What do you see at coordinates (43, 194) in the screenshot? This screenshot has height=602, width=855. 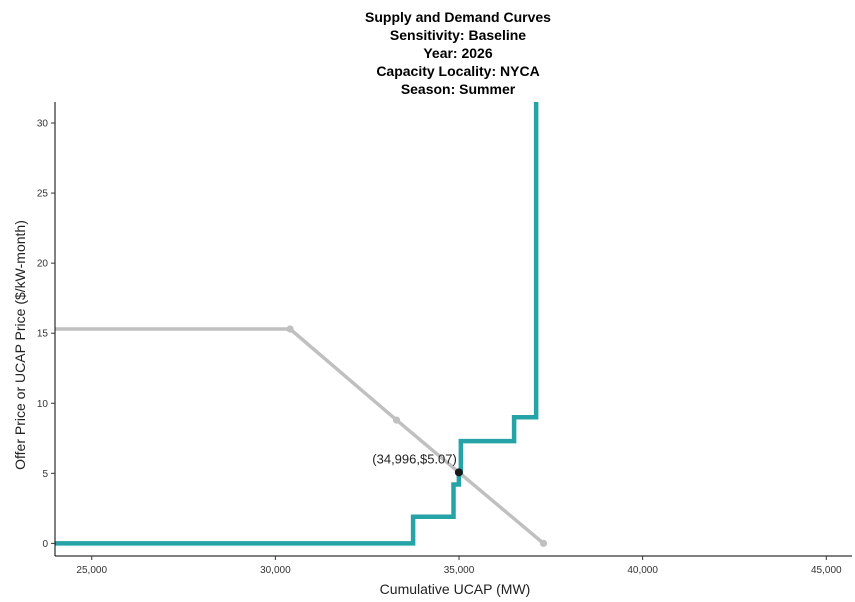 I see `y-tick-label: 25` at bounding box center [43, 194].